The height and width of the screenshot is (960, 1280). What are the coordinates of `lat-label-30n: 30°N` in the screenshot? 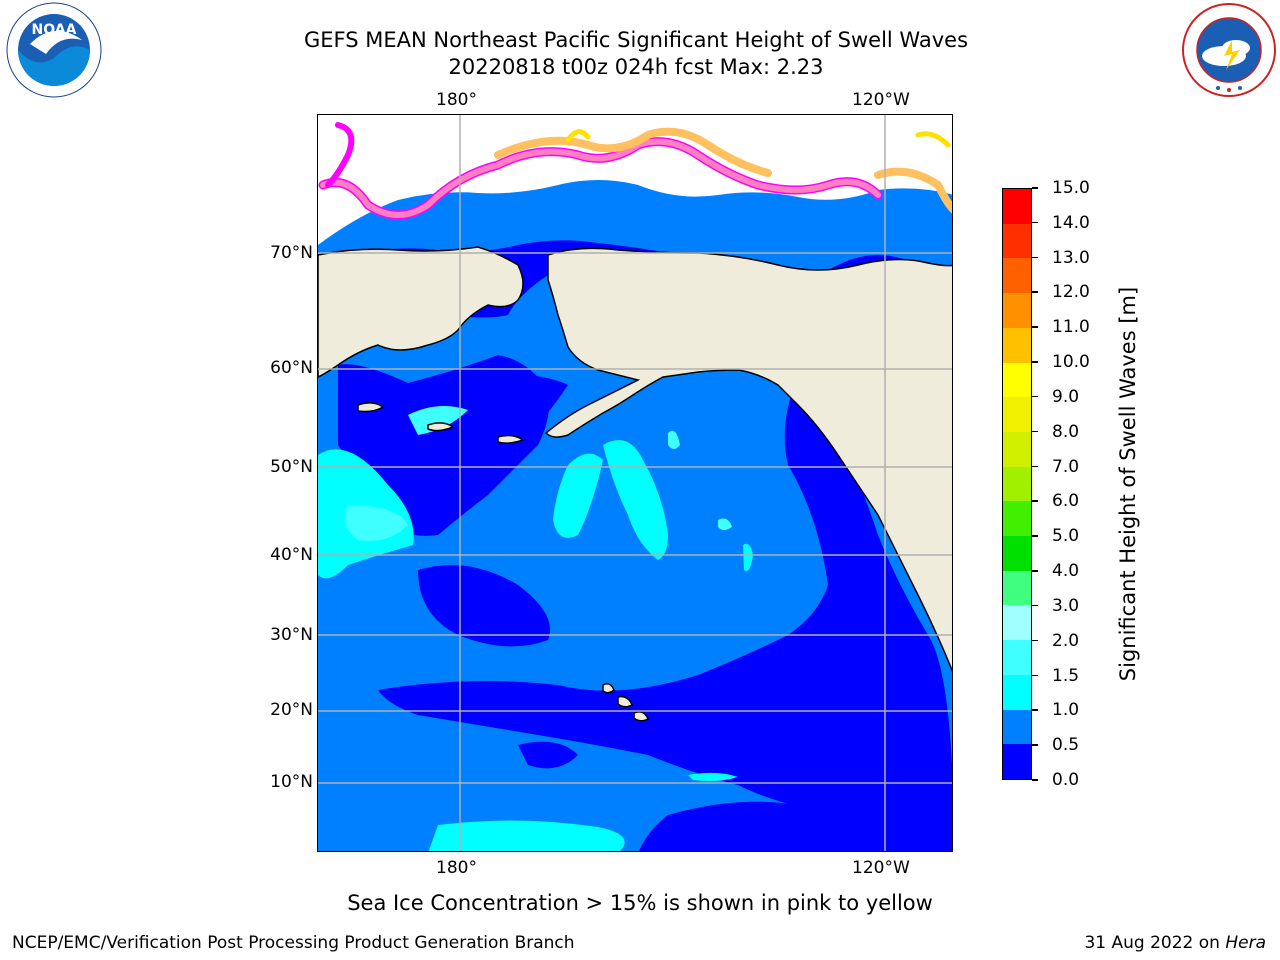 It's located at (291, 635).